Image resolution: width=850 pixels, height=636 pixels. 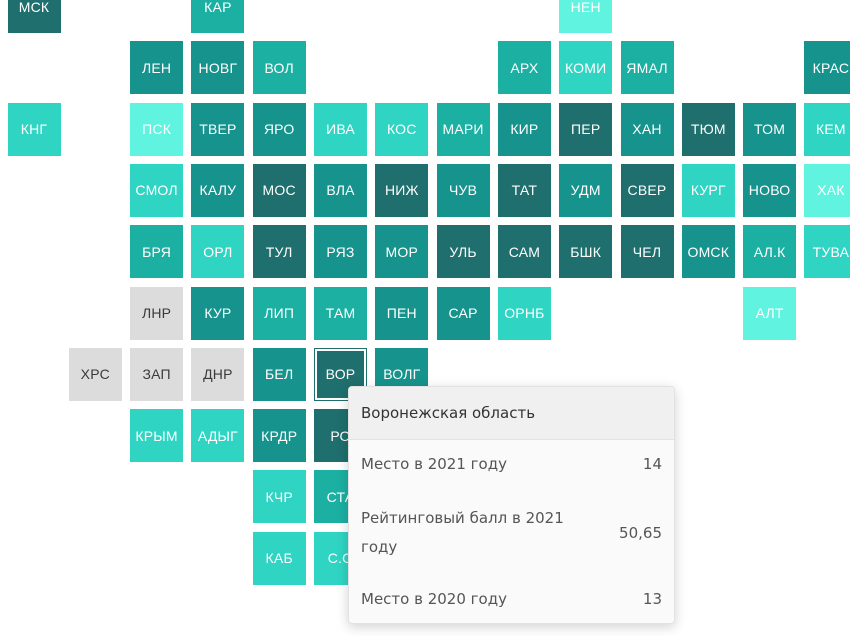 What do you see at coordinates (770, 129) in the screenshot?
I see `region-tile-том: ТОМ` at bounding box center [770, 129].